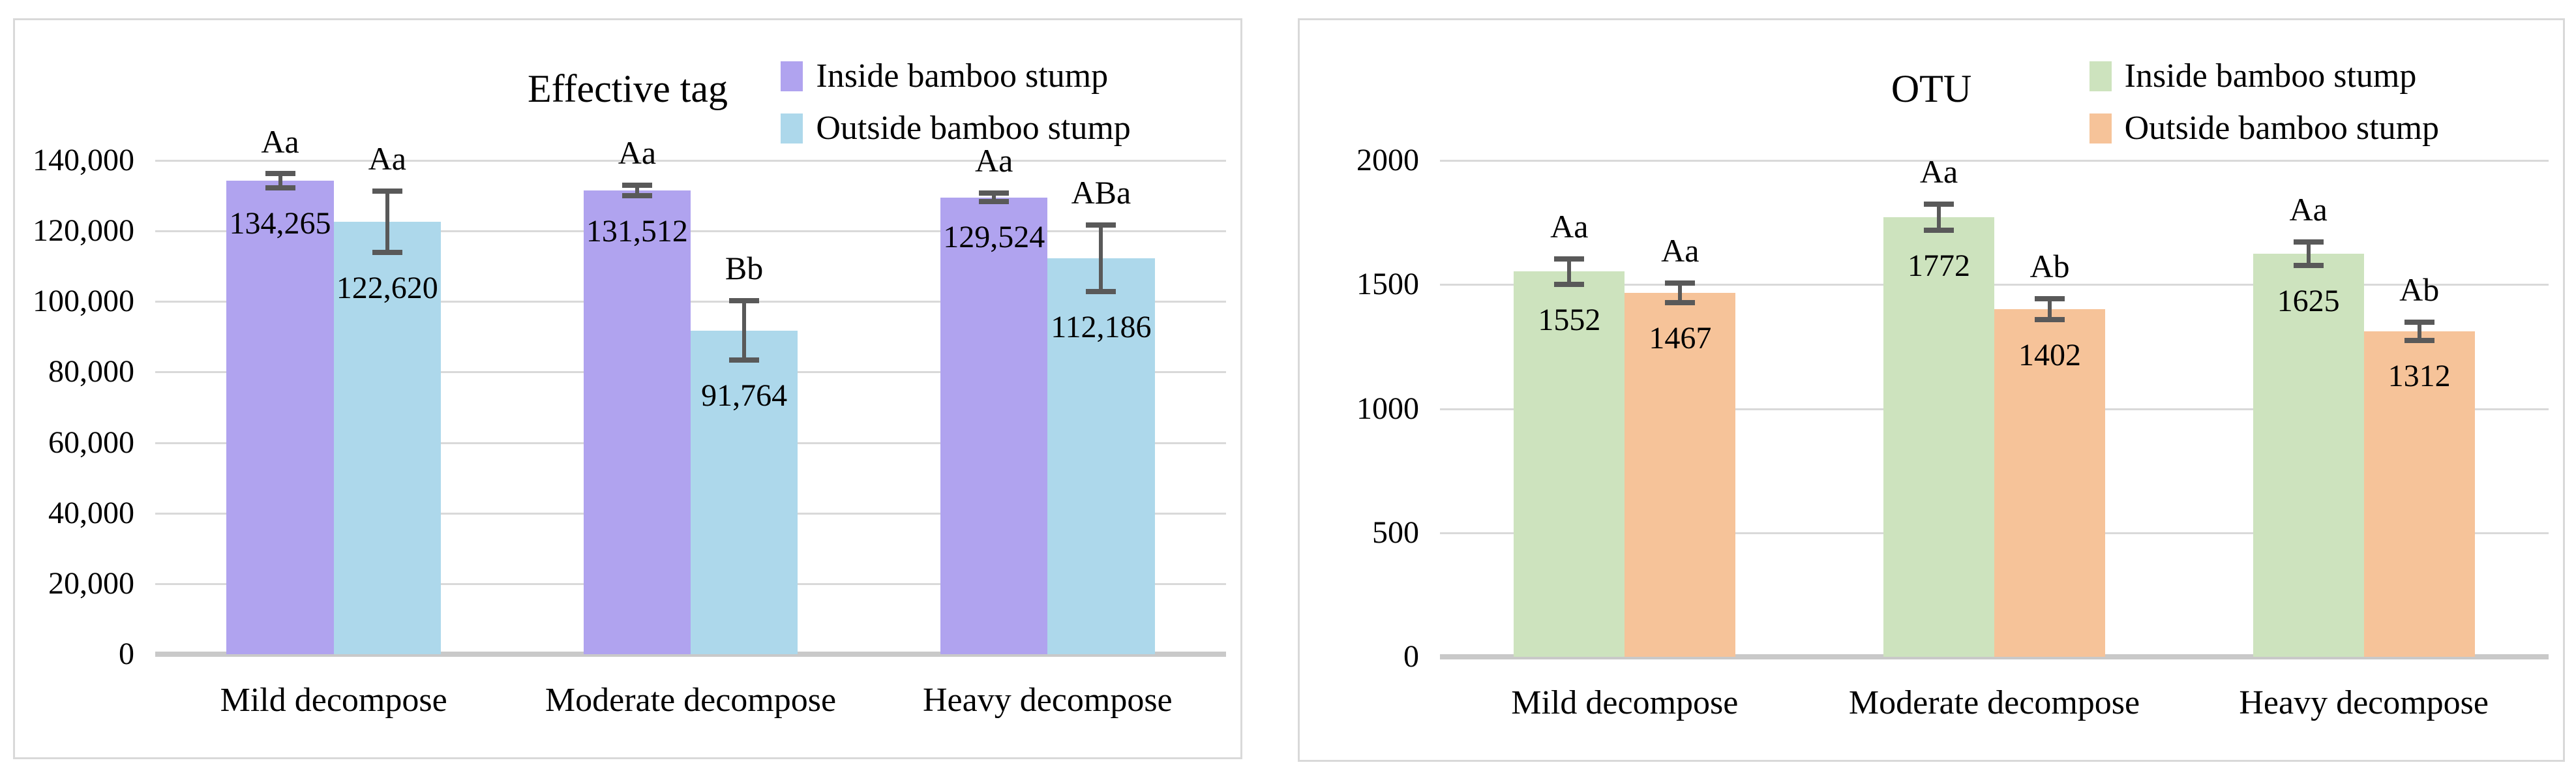  Describe the element at coordinates (83, 301) in the screenshot. I see `y-tick-label: 100,000` at that location.